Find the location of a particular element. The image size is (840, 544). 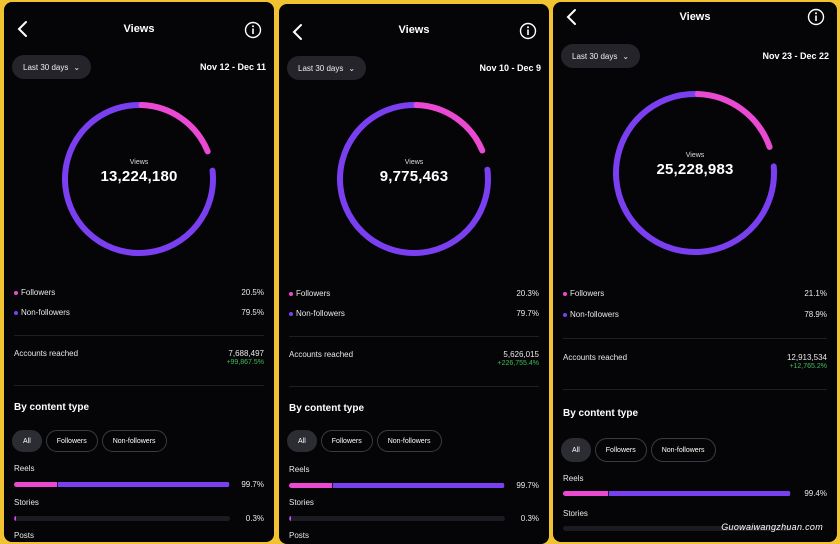

accounts-reached-value: 12,913,534 is located at coordinates (806, 357).